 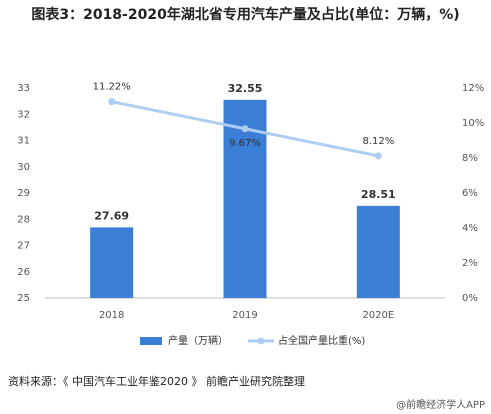 I want to click on y2-tick-label: 10%, so click(x=473, y=123).